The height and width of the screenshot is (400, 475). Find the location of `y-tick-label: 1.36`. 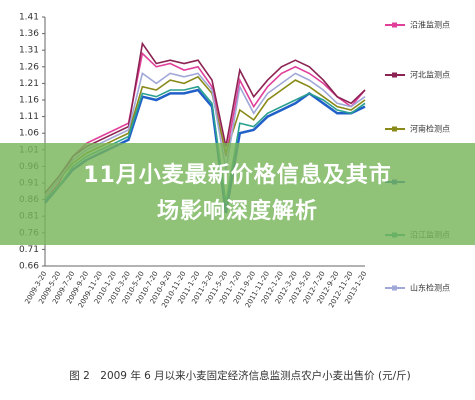

y-tick-label: 1.36 is located at coordinates (29, 34).